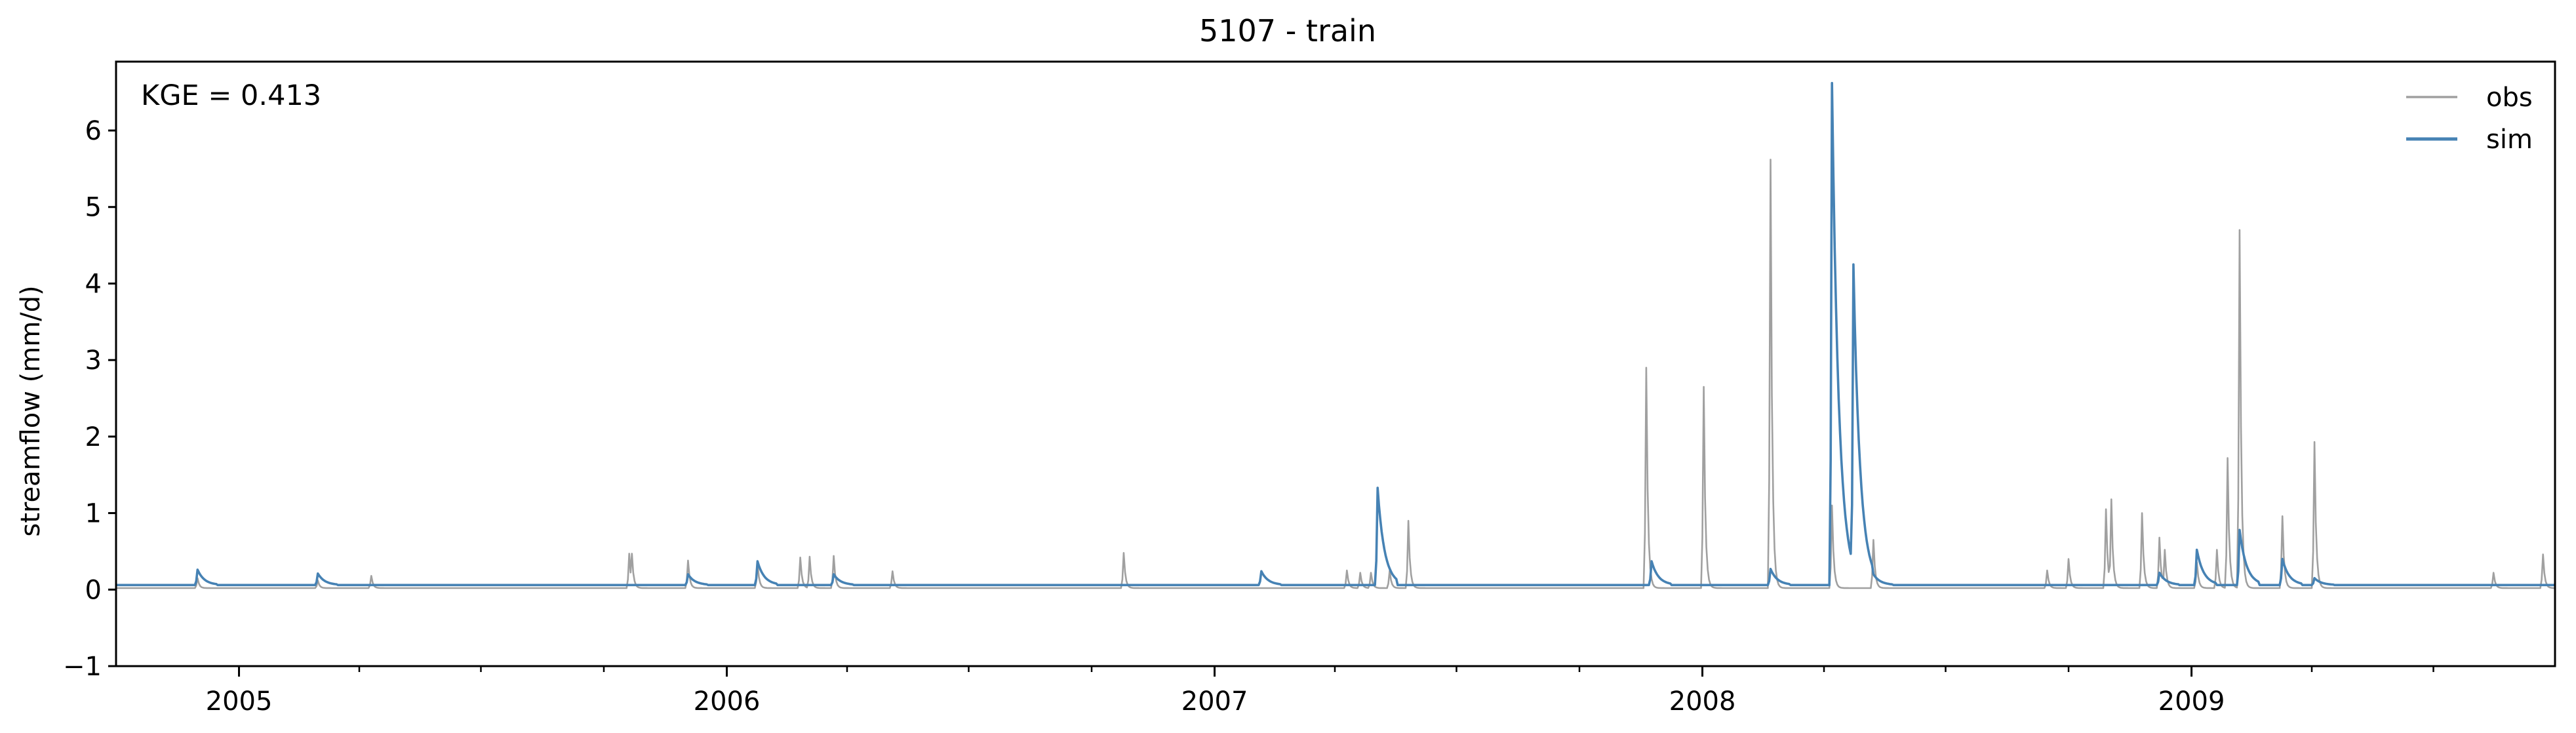  Describe the element at coordinates (93, 590) in the screenshot. I see `y-tick-label: 0` at that location.